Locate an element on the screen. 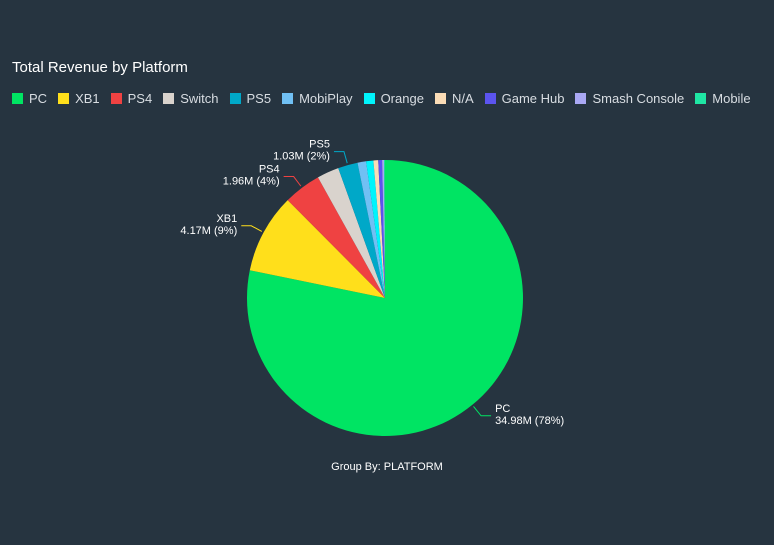  legend-item: PS4 is located at coordinates (131, 98).